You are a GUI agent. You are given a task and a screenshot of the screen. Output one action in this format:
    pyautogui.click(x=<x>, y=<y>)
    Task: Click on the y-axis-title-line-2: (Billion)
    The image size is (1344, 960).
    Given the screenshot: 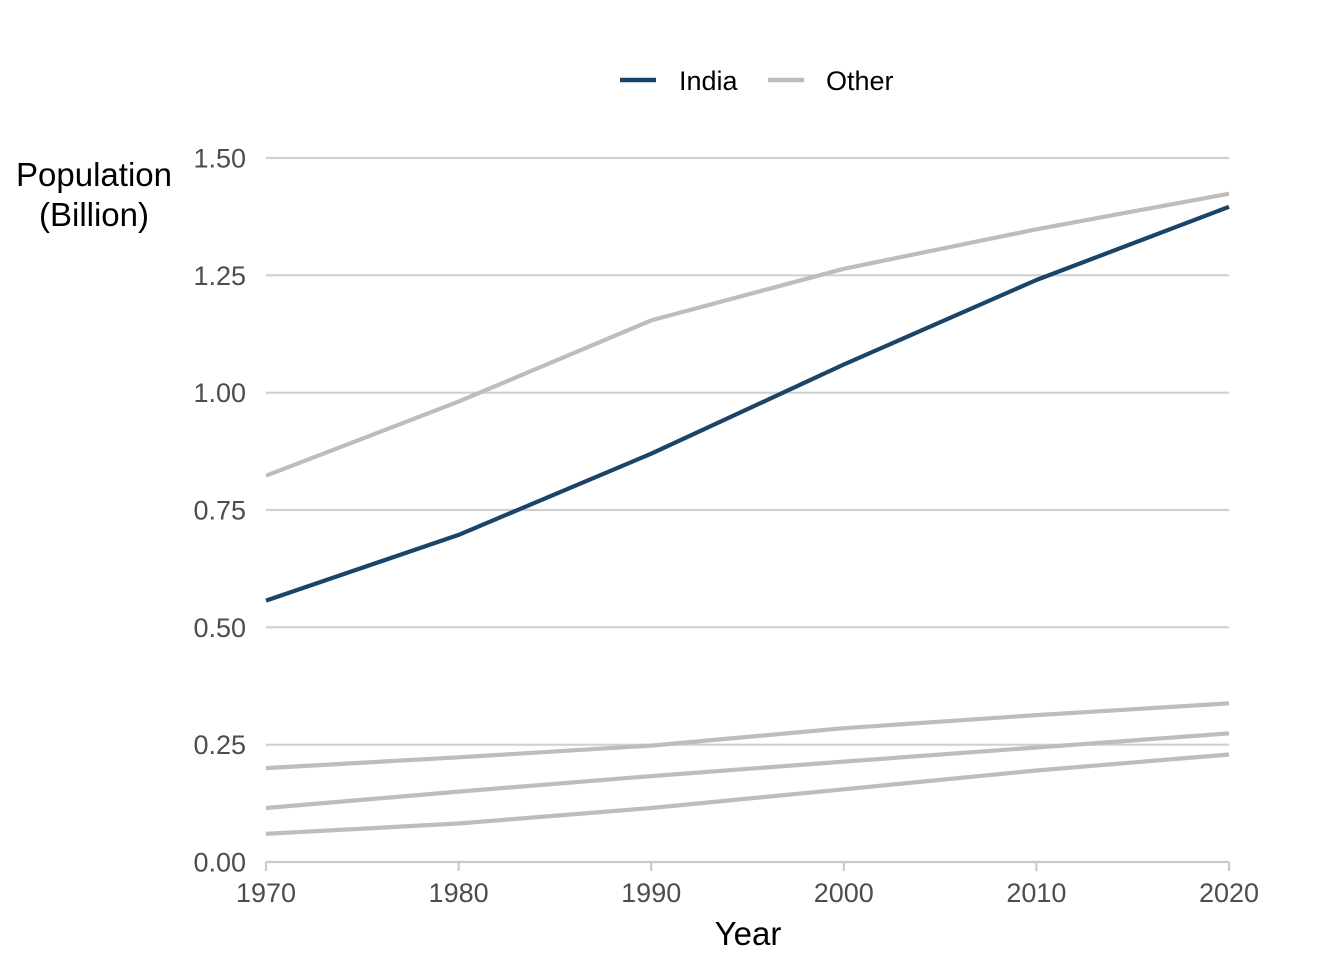 What is the action you would take?
    pyautogui.click(x=94, y=214)
    